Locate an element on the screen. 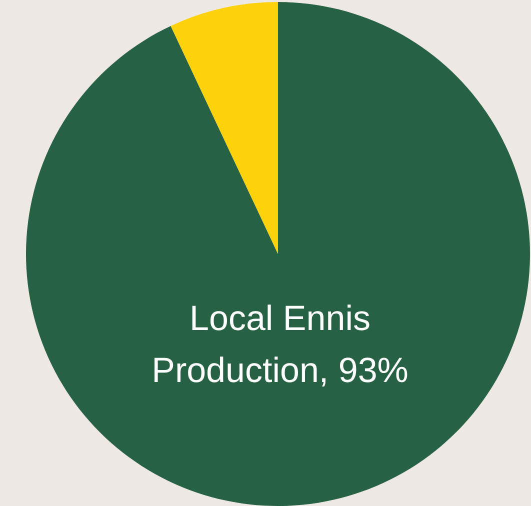  slice-label: Local Ennis Production, 93% is located at coordinates (280, 344).